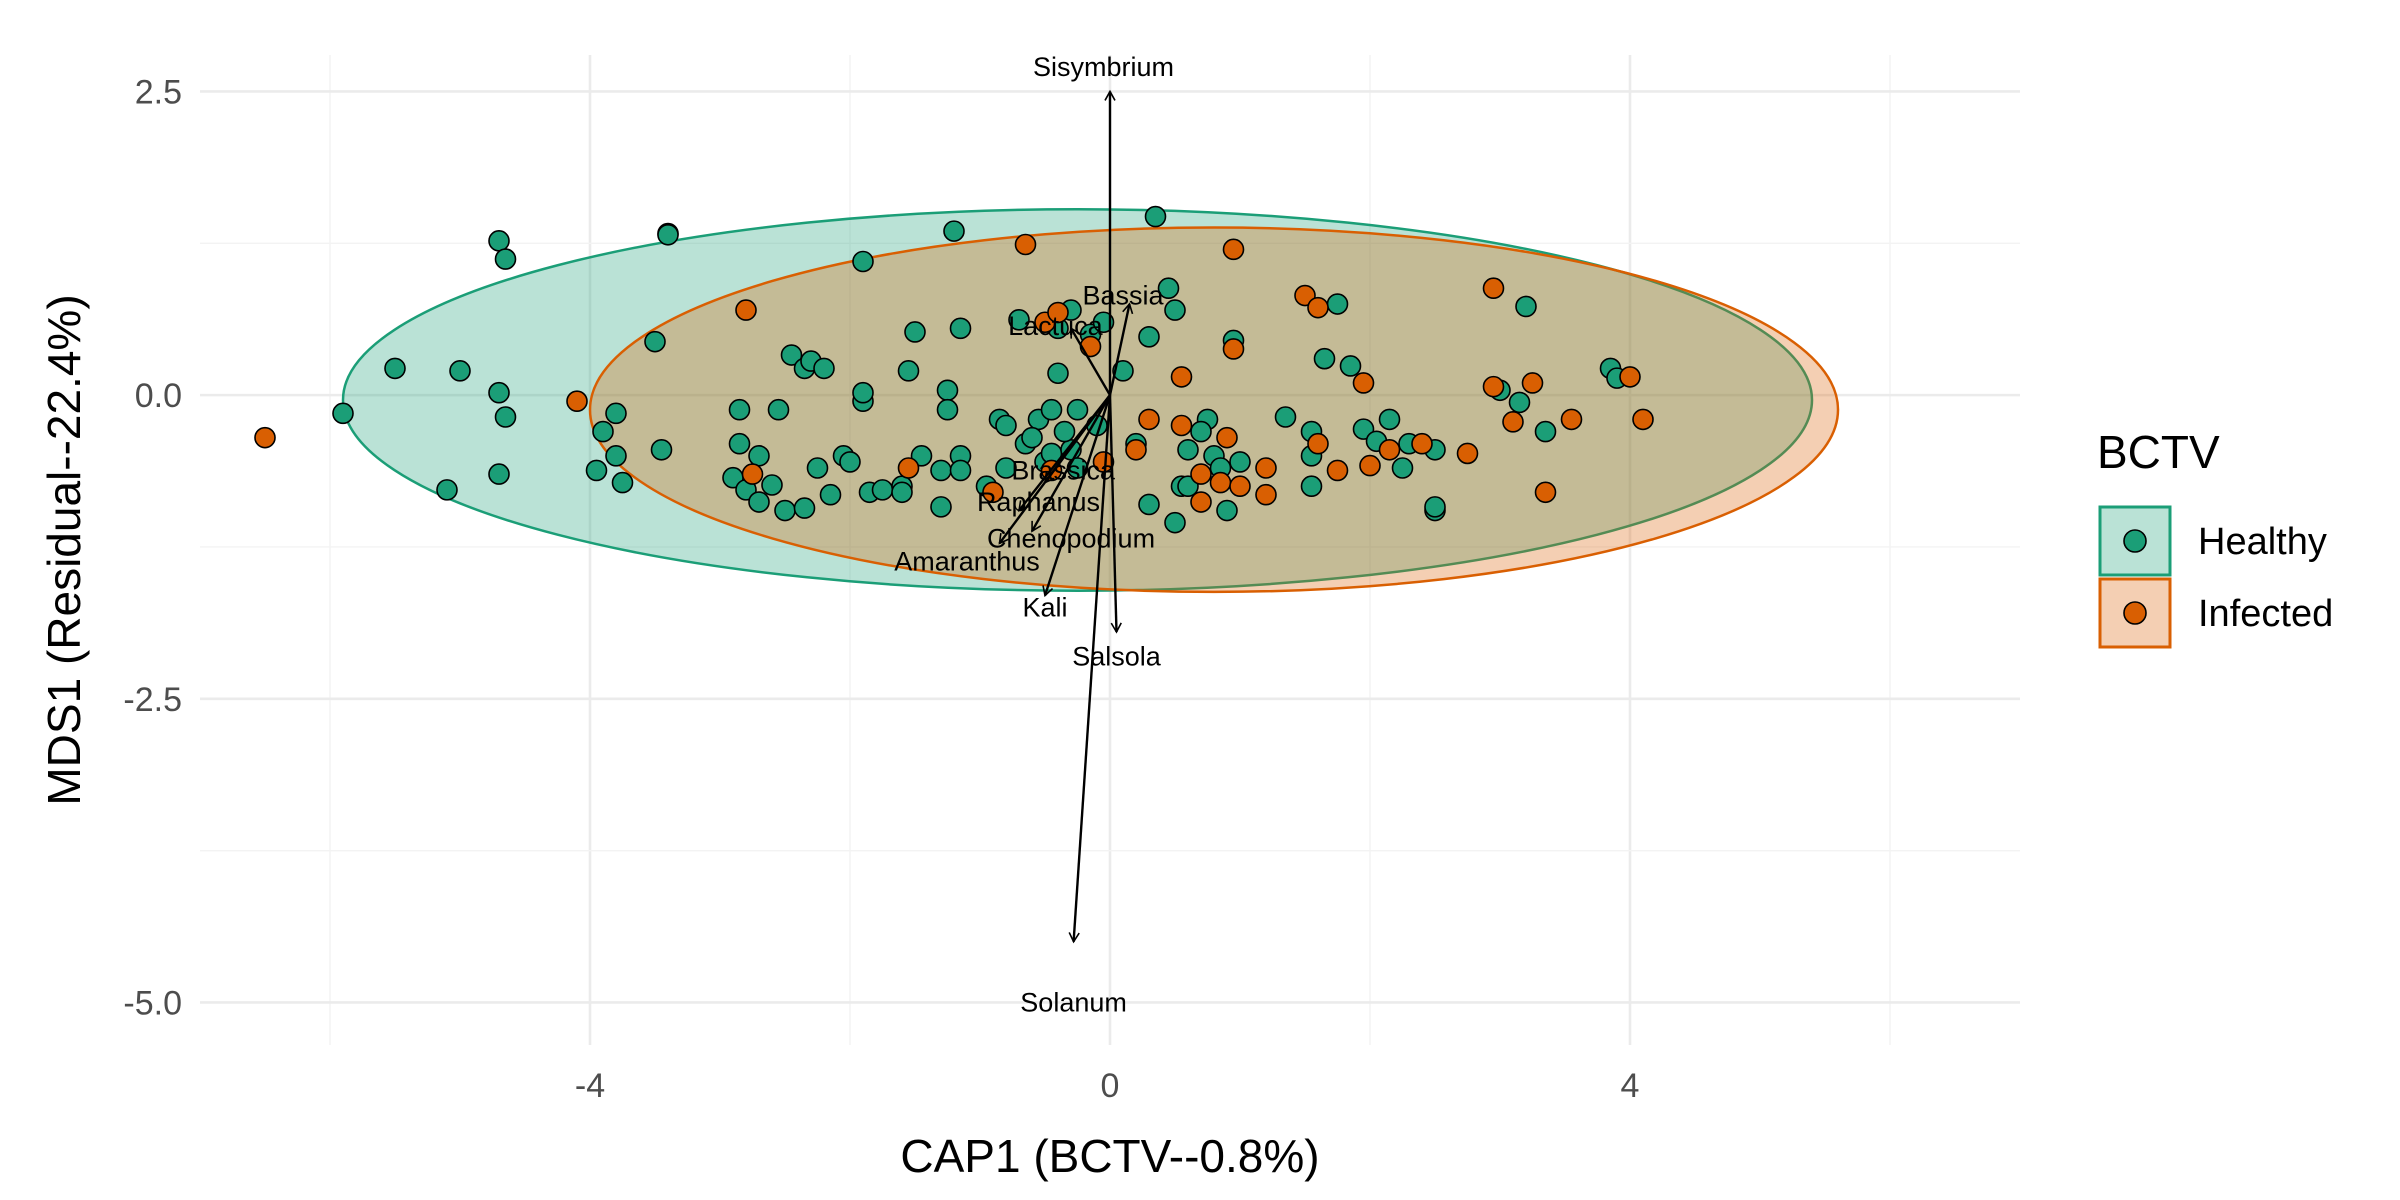 Image resolution: width=2400 pixels, height=1200 pixels. I want to click on vector-label-amaranthus: Amaranthus, so click(967, 562).